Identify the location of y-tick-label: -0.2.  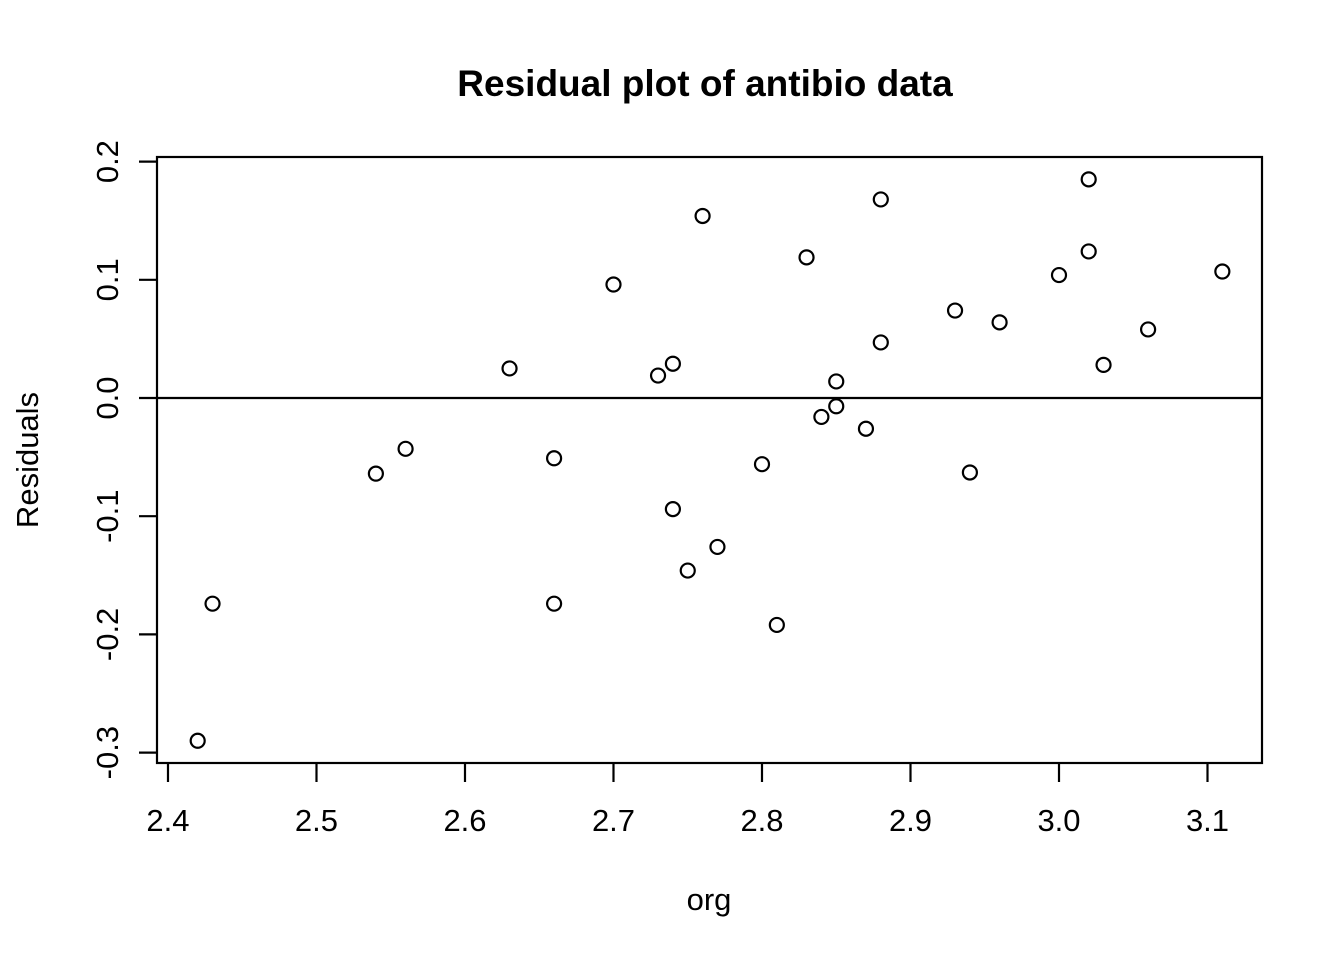
(107, 634).